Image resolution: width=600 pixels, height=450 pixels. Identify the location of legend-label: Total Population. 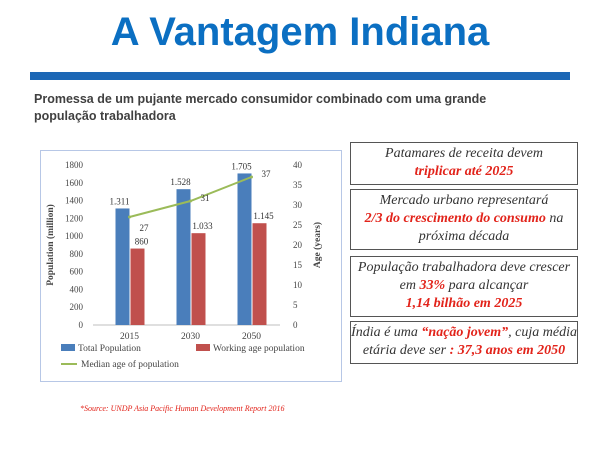
(109, 349).